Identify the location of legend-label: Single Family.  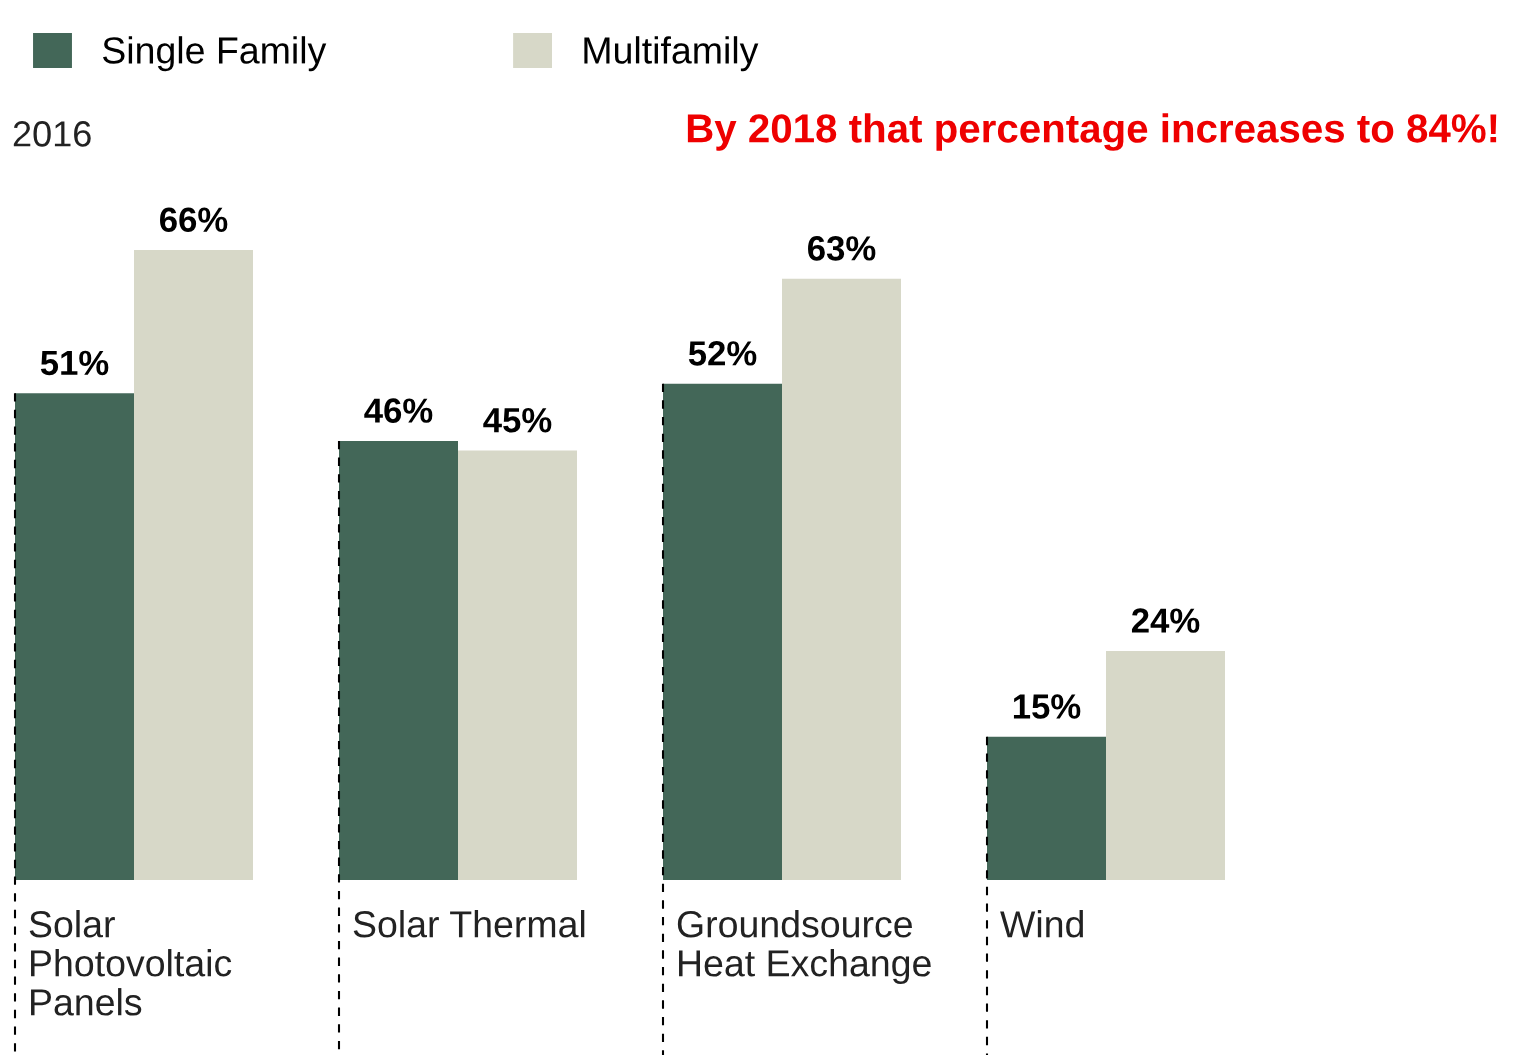
(214, 54).